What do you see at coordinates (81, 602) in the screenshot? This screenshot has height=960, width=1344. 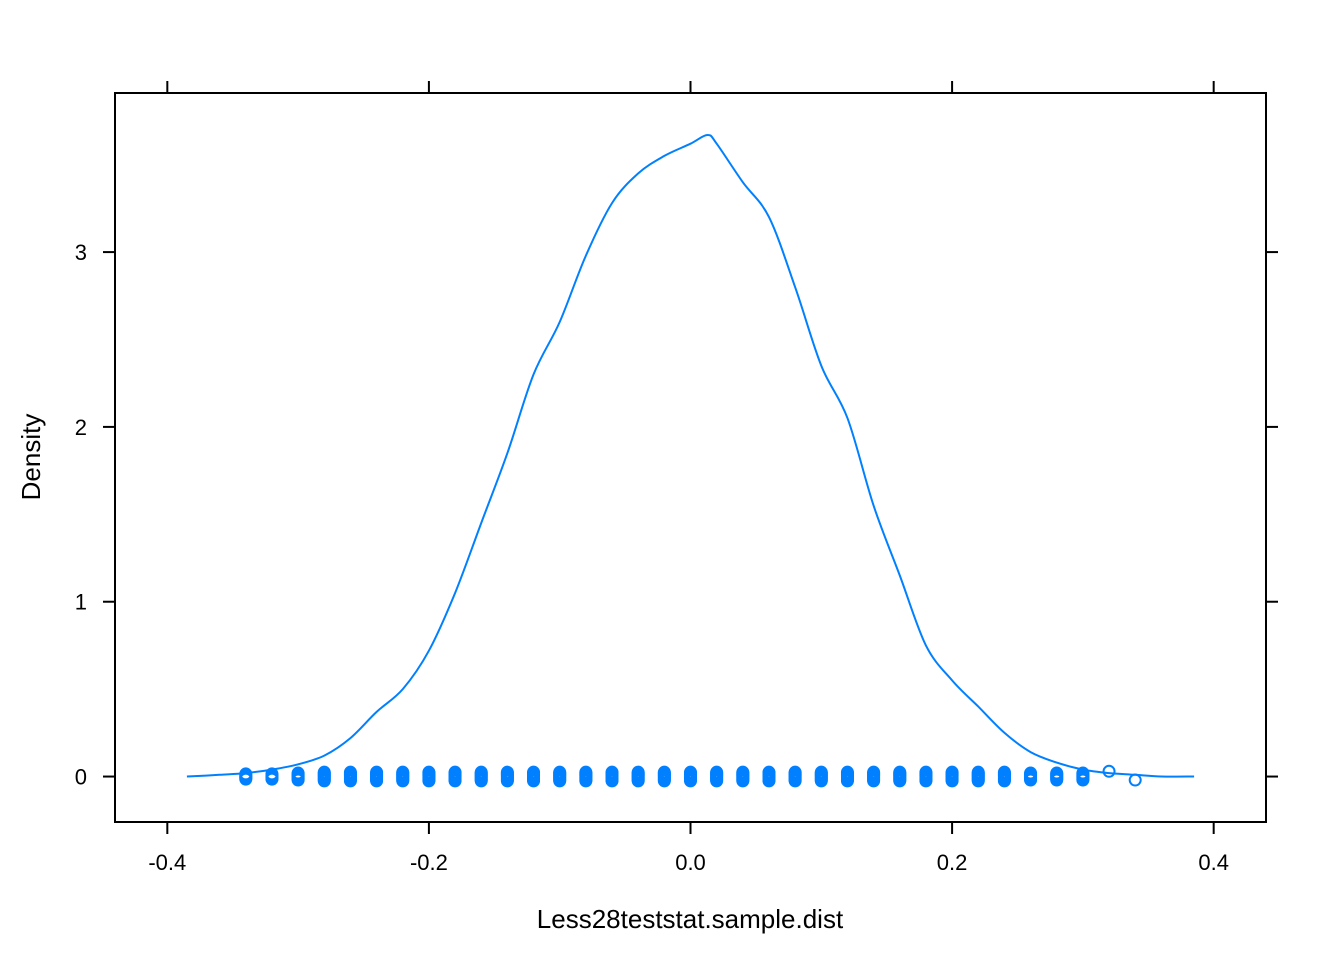 I see `y-tick-label: 1` at bounding box center [81, 602].